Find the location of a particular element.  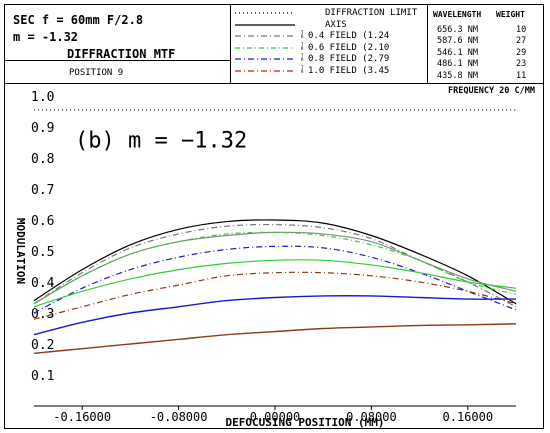

legend-label: AXIS is located at coordinates (336, 24).